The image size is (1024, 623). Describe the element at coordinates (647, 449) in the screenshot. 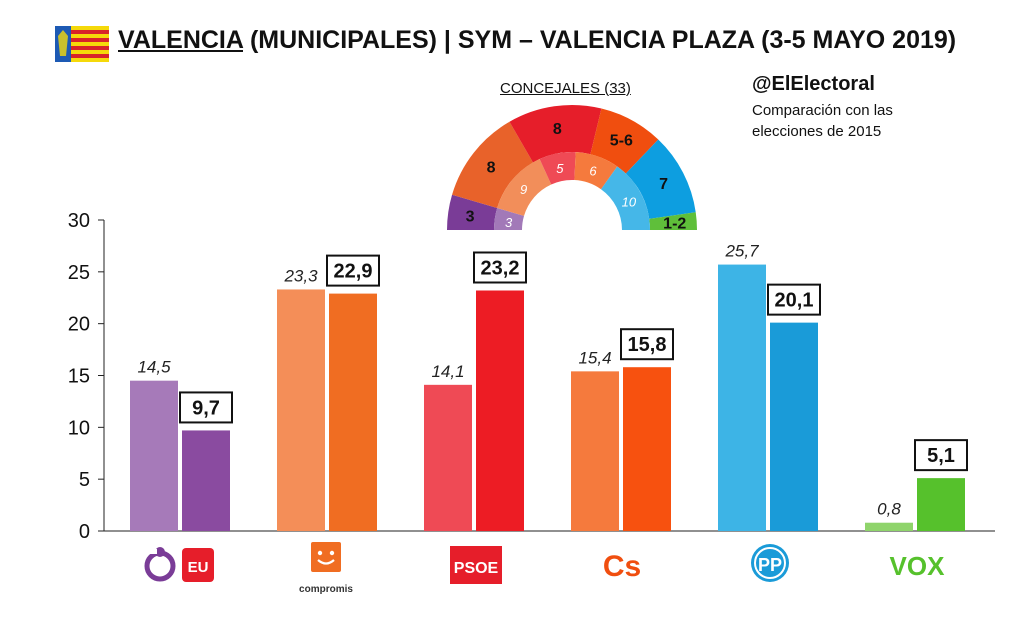

I see `bar-cs-2019` at that location.